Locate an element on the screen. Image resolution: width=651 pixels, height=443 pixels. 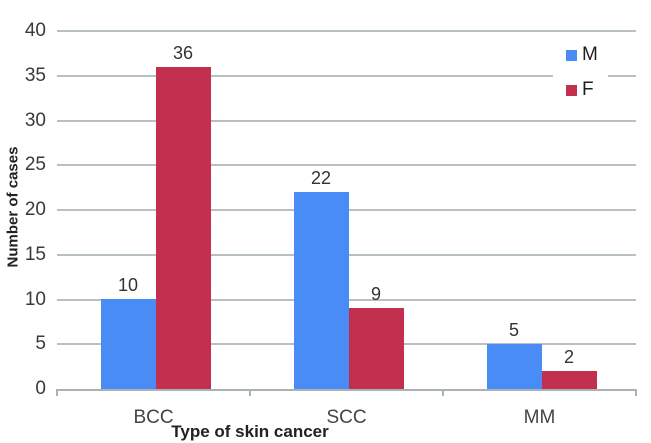
y-axis-tick-label: 10 is located at coordinates (35, 299).